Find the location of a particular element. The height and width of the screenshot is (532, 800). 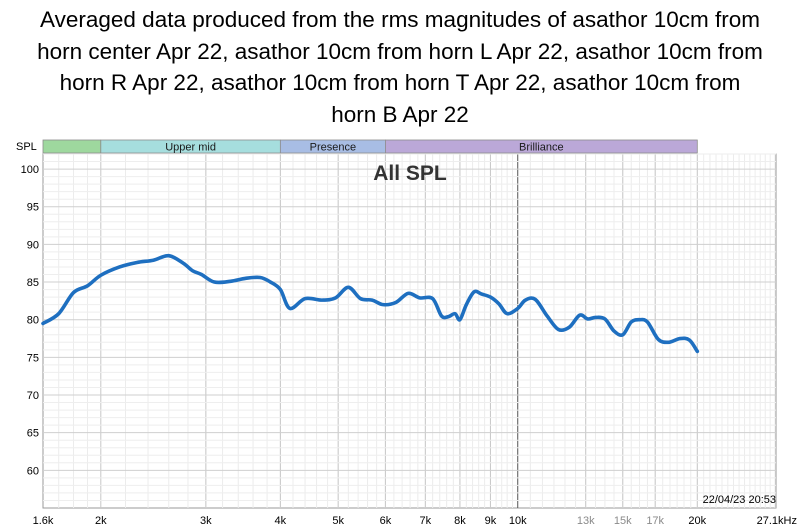

x-tick-label: 7k is located at coordinates (426, 521).